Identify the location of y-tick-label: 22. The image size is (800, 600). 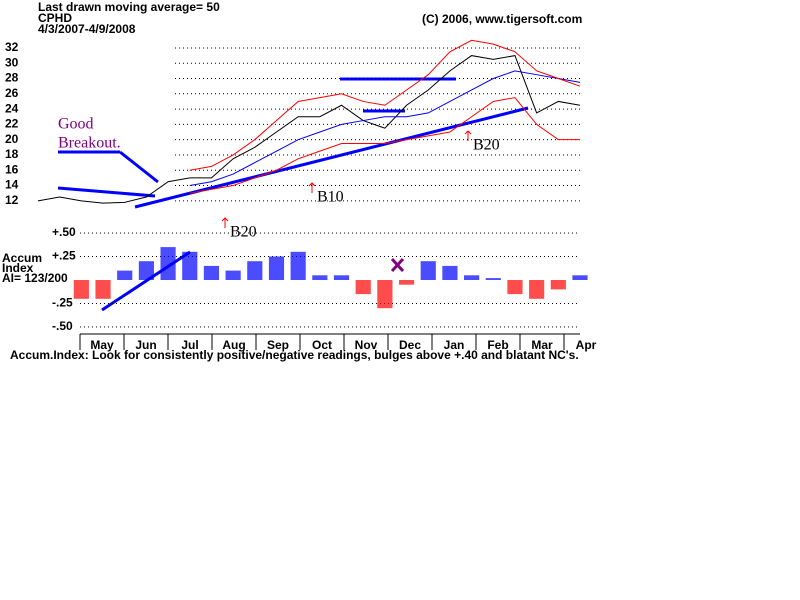
(12, 124).